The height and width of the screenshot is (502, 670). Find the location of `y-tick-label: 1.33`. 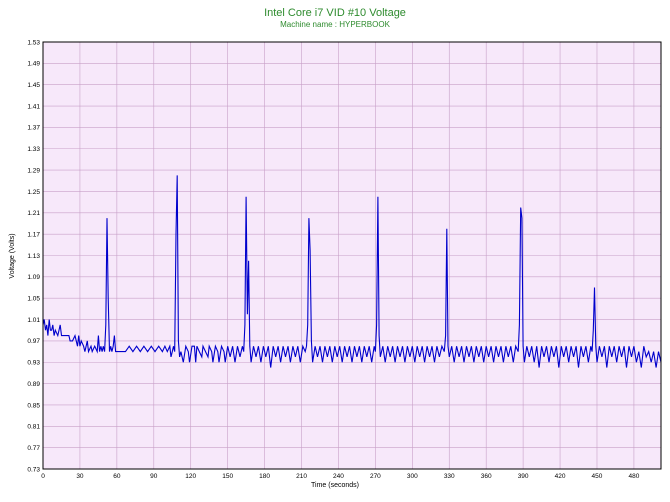

y-tick-label: 1.33 is located at coordinates (33, 149).